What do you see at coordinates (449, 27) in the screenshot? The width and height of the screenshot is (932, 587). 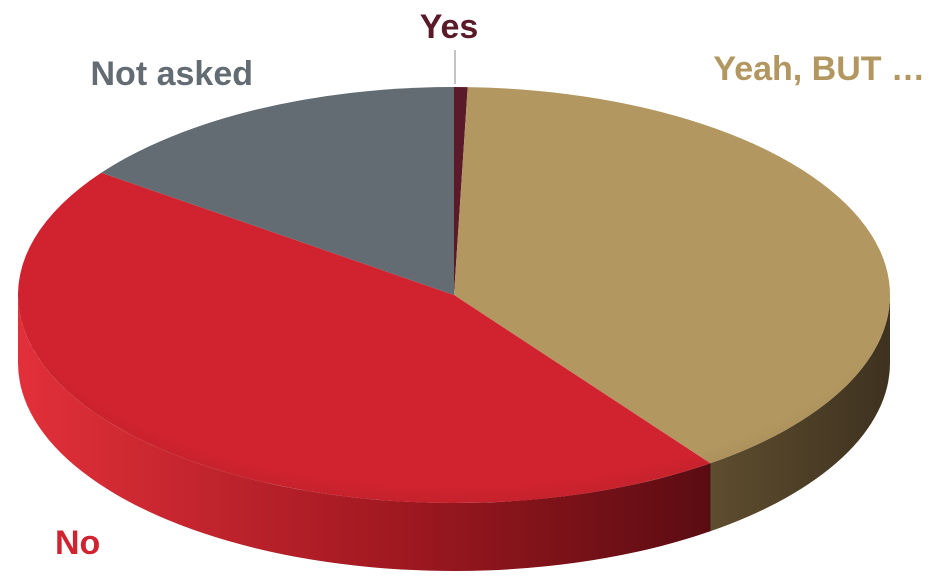 I see `data-label-yes: Yes` at bounding box center [449, 27].